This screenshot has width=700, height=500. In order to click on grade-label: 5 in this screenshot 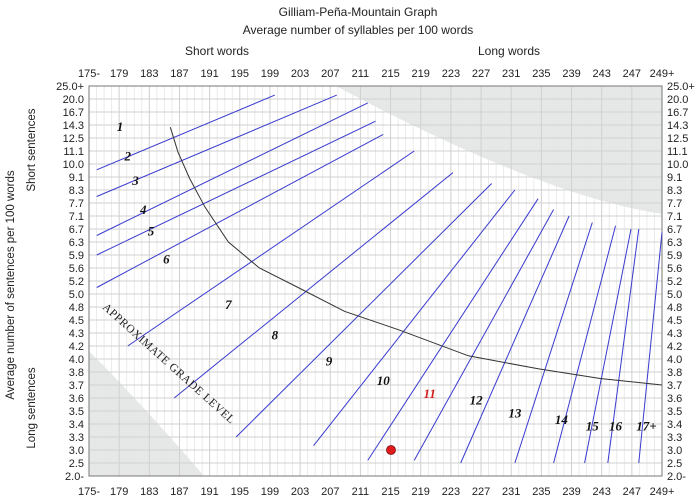, I will do `click(151, 231)`.